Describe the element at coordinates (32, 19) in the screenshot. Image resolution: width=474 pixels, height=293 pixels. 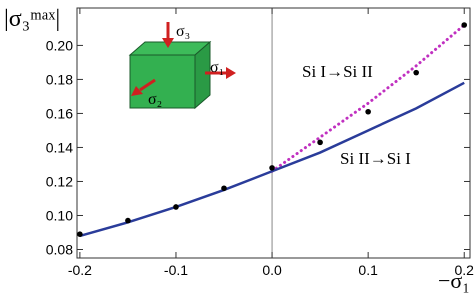
I see `y-axis-label: |σ₃ᵐᵃˣ|` at that location.